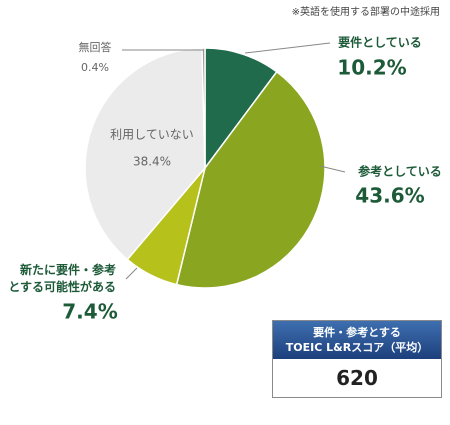 The height and width of the screenshot is (425, 450). What do you see at coordinates (62, 278) in the screenshot?
I see `category-label: 新たに要件・参考とする可能性がある` at bounding box center [62, 278].